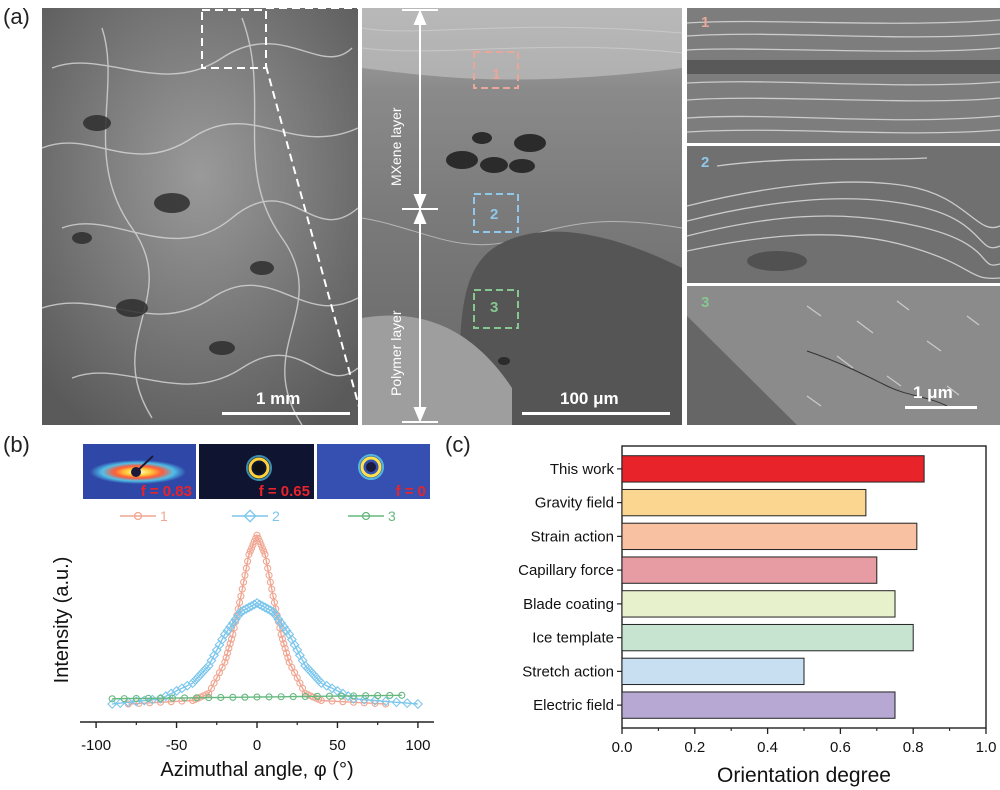 This screenshot has height=790, width=1000. Describe the element at coordinates (582, 469) in the screenshot. I see `category-label: This work` at that location.